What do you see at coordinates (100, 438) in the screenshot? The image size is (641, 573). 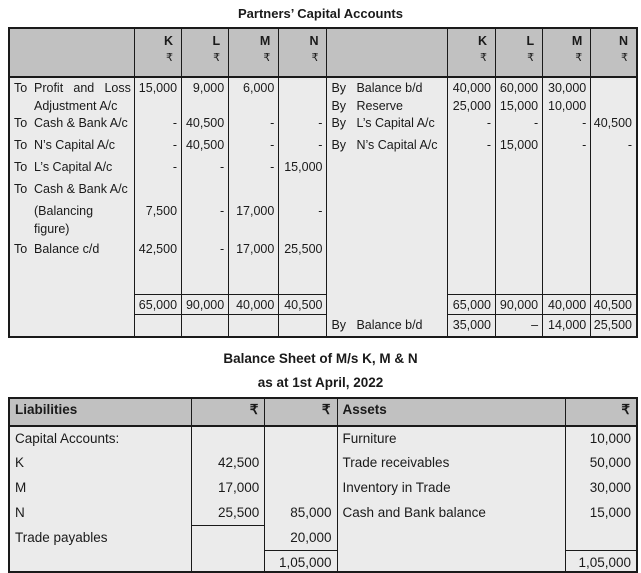 I see `liability-item-cell: Capital Accounts:` at bounding box center [100, 438].